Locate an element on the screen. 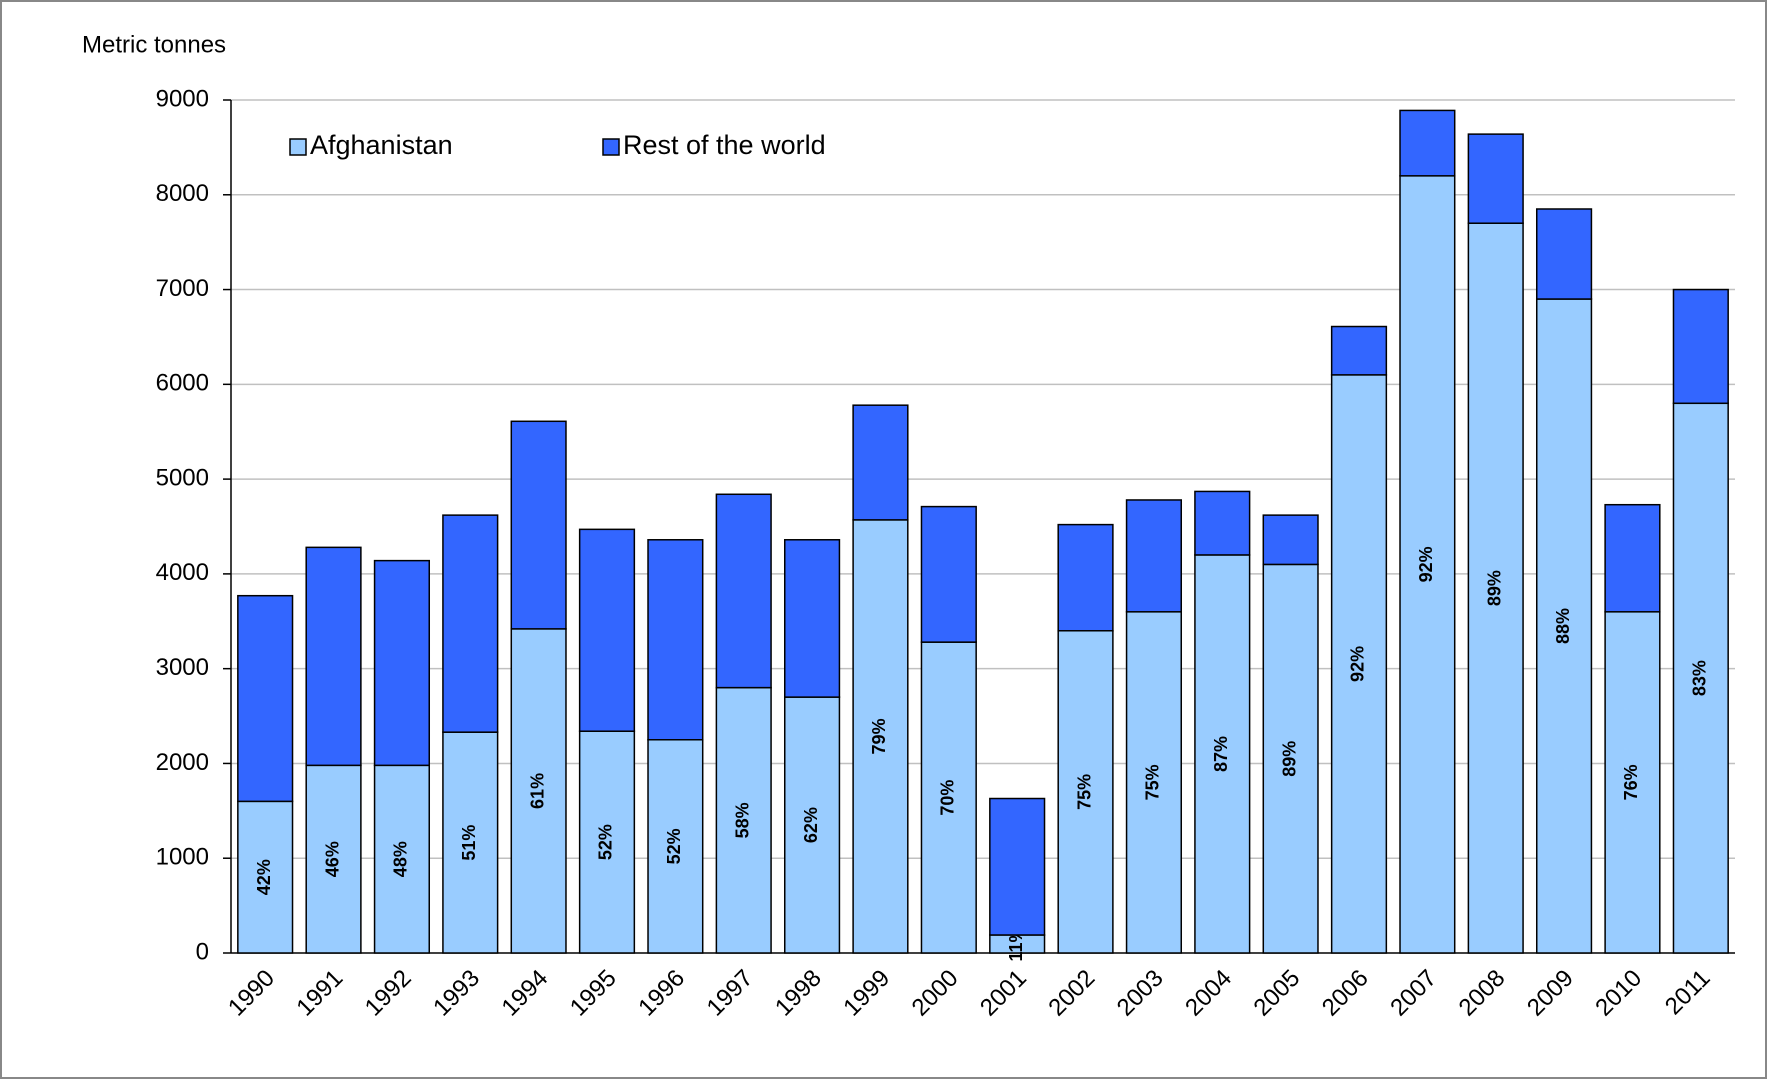 This screenshot has width=1767, height=1079. data-label: 51% is located at coordinates (469, 843).